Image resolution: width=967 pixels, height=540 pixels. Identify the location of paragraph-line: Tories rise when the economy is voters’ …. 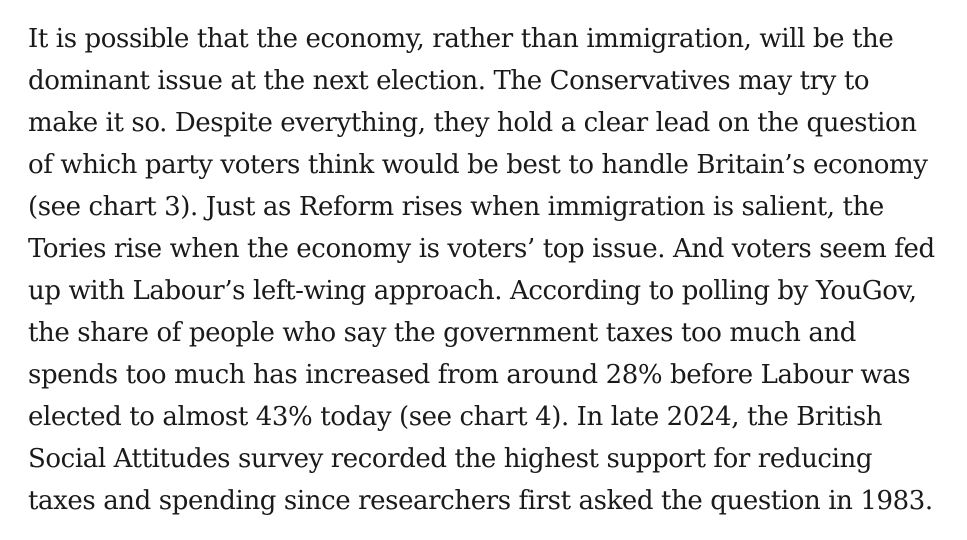
(481, 249).